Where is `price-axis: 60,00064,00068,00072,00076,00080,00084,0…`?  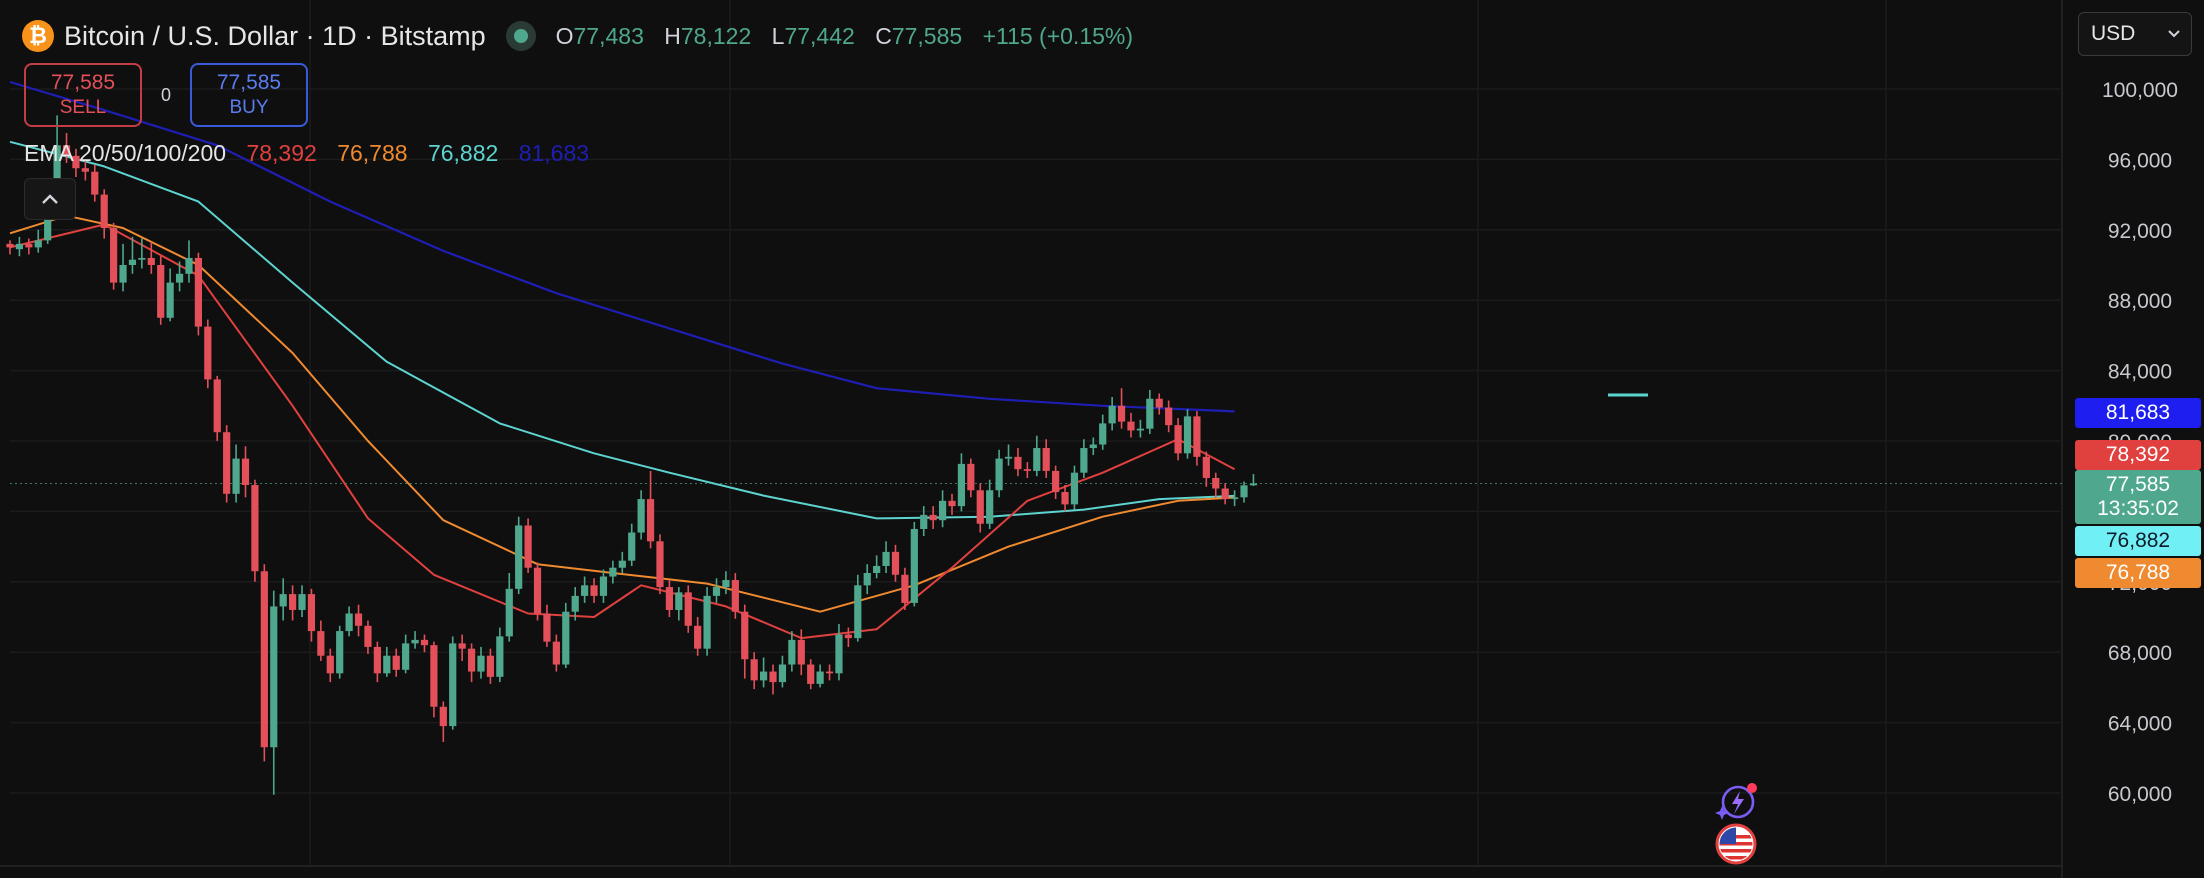
price-axis: 60,00064,00068,00072,00076,00080,00084,0… is located at coordinates (2140, 442).